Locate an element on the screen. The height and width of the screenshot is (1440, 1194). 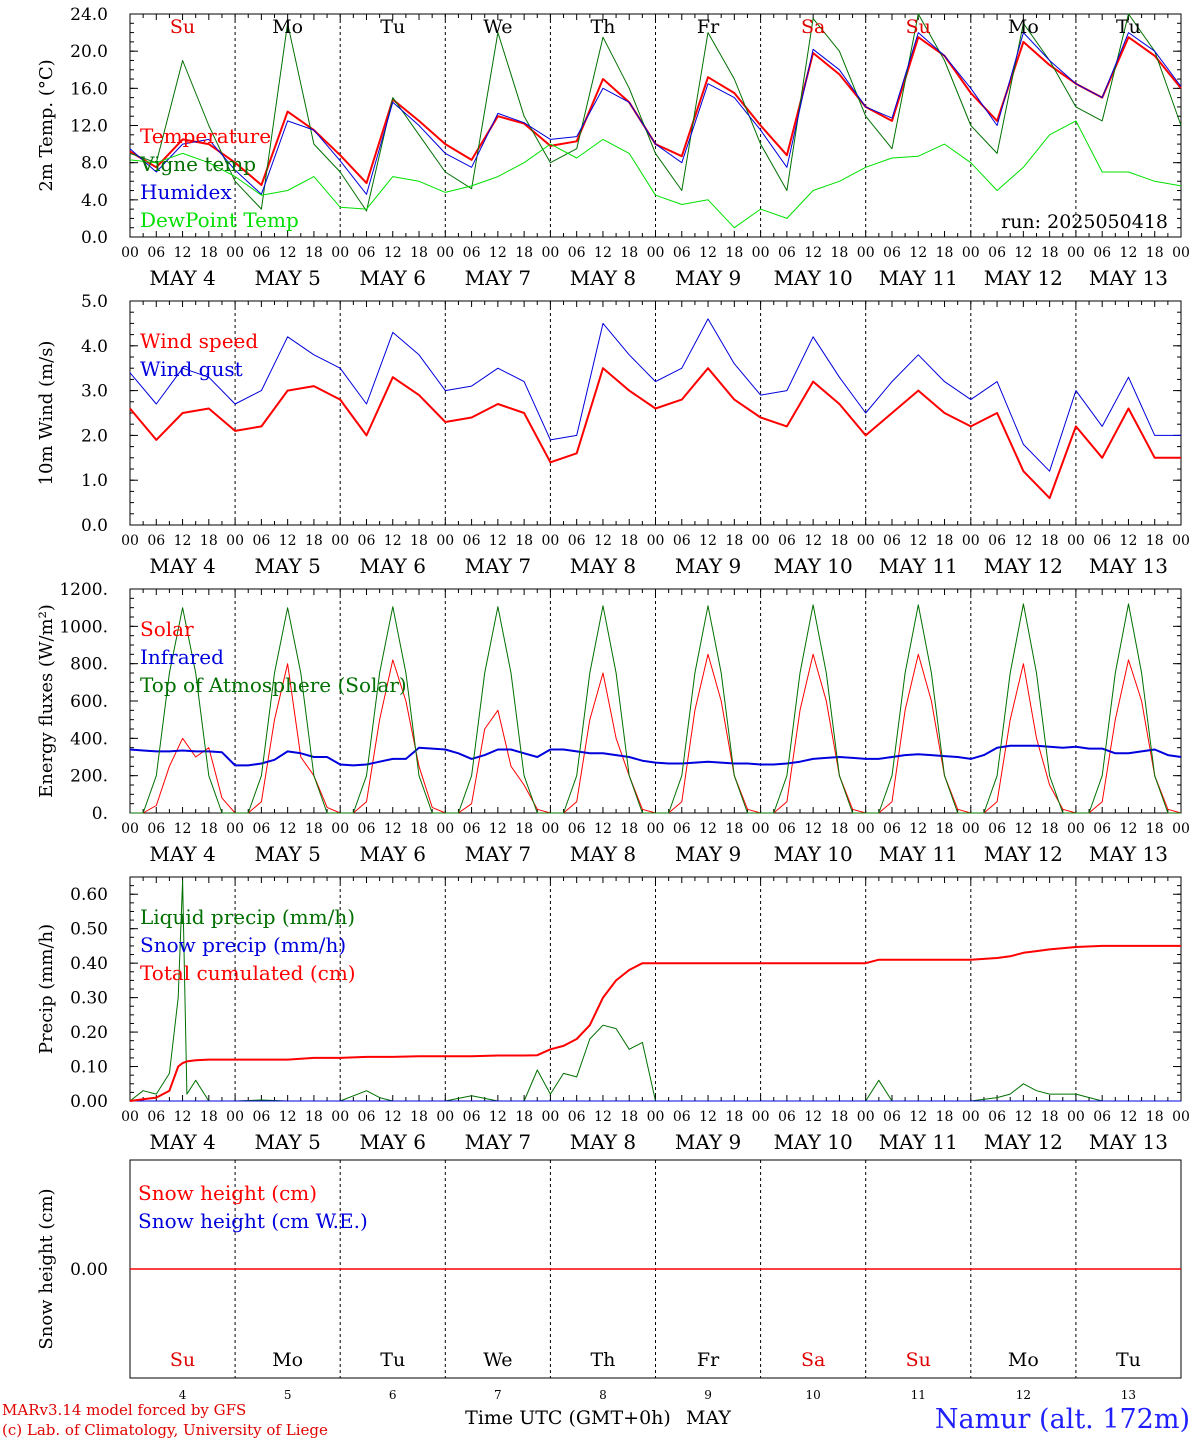
x-axis-label: Time UTC (GMT+0h) is located at coordinates (568, 1418).